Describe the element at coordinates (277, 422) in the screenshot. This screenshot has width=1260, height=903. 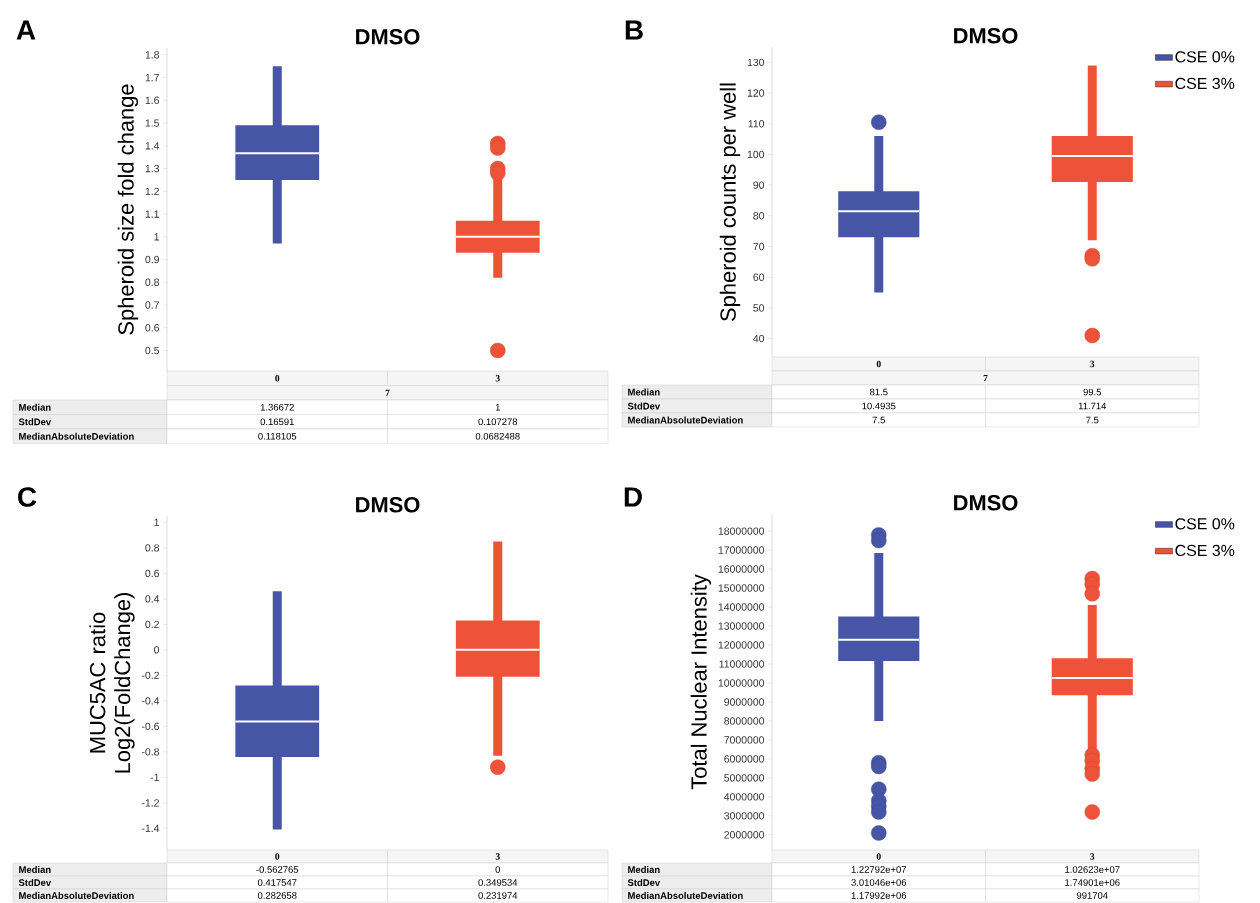
I see `text: 0.16591` at that location.